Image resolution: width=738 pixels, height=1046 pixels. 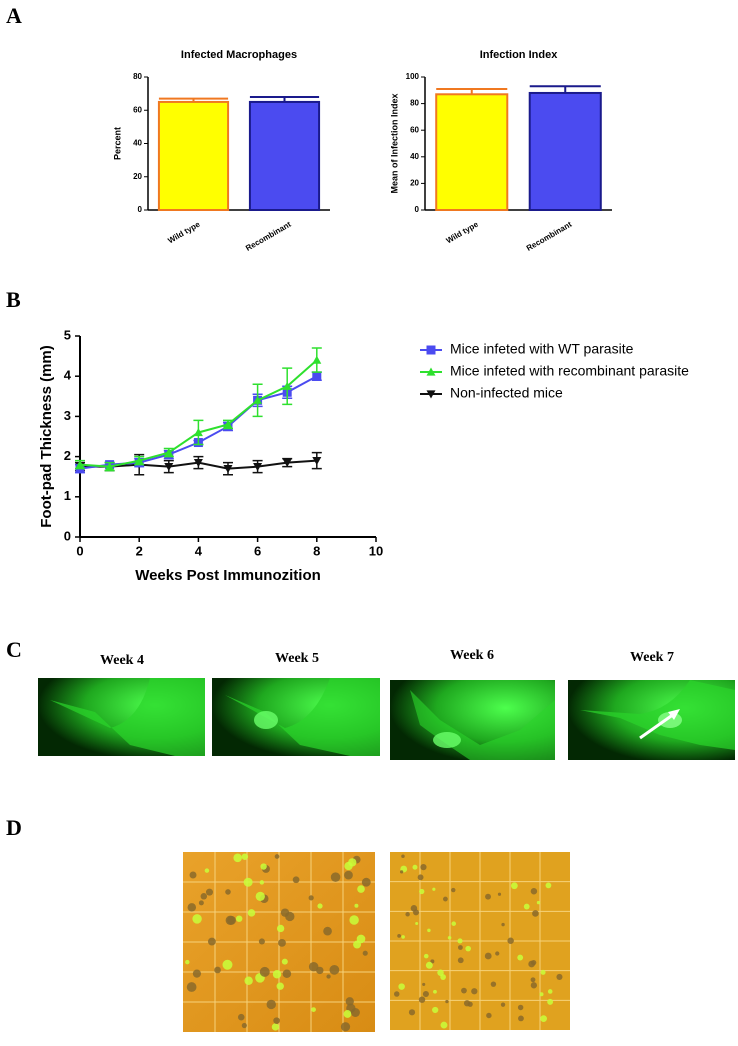 I want to click on x-tick-label: Recombinant, so click(x=268, y=236).